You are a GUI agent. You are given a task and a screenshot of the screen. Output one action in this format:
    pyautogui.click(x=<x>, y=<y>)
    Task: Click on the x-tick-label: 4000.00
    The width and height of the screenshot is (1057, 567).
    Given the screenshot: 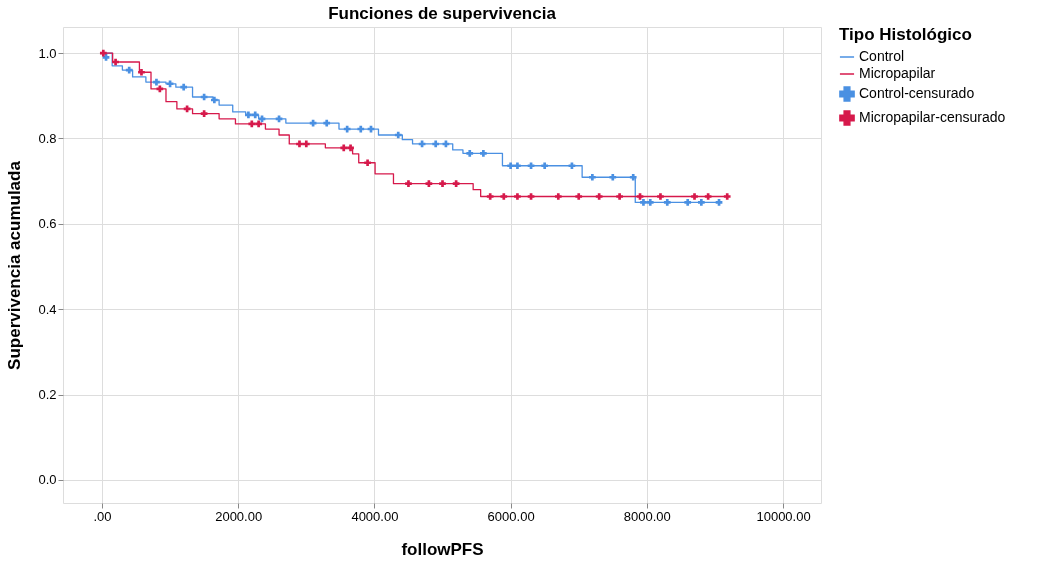 What is the action you would take?
    pyautogui.click(x=375, y=516)
    